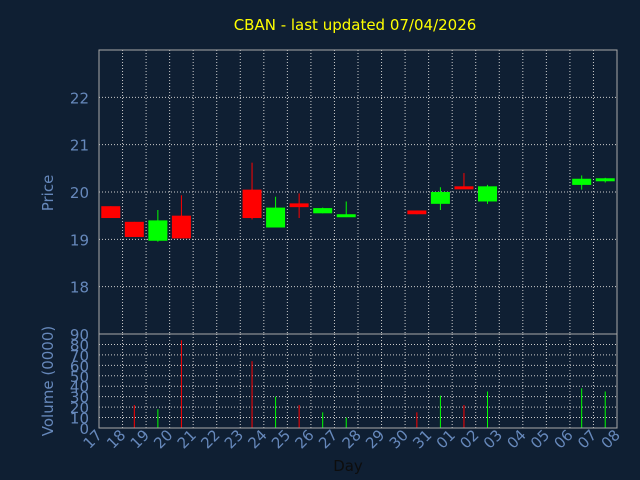 This screenshot has width=640, height=480. Describe the element at coordinates (79, 146) in the screenshot. I see `price-tick-label: 21` at that location.